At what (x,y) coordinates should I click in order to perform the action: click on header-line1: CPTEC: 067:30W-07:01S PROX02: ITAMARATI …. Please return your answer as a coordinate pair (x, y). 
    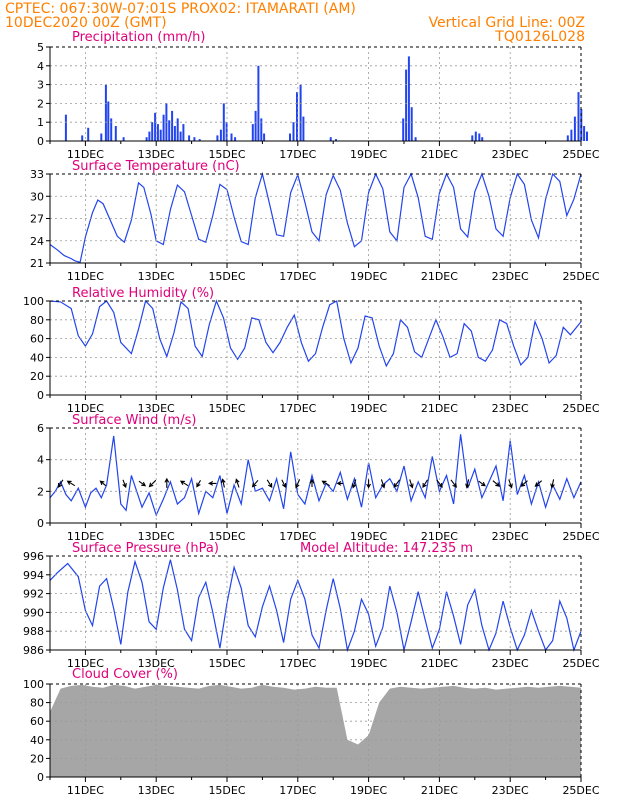
    Looking at the image, I should click on (180, 9).